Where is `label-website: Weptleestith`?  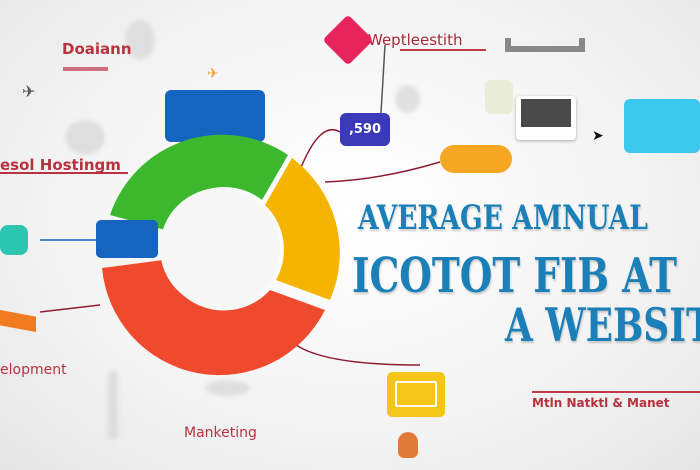 label-website: Weptleestith is located at coordinates (415, 40).